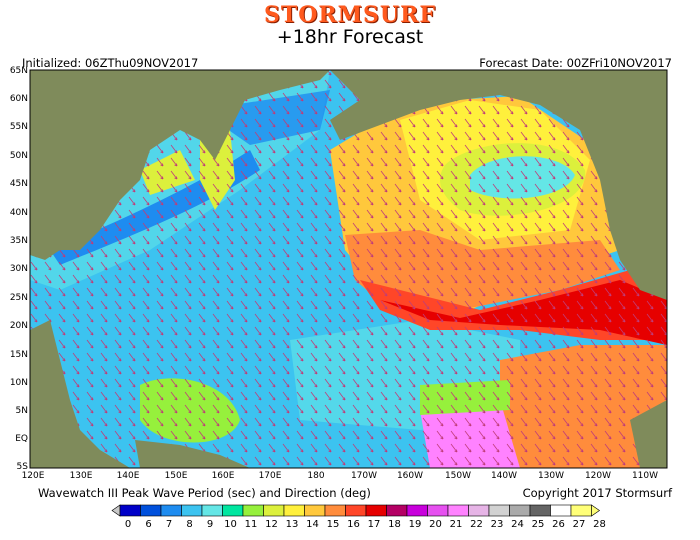 The image size is (700, 540). Describe the element at coordinates (312, 524) in the screenshot. I see `legend-tick: 14` at that location.